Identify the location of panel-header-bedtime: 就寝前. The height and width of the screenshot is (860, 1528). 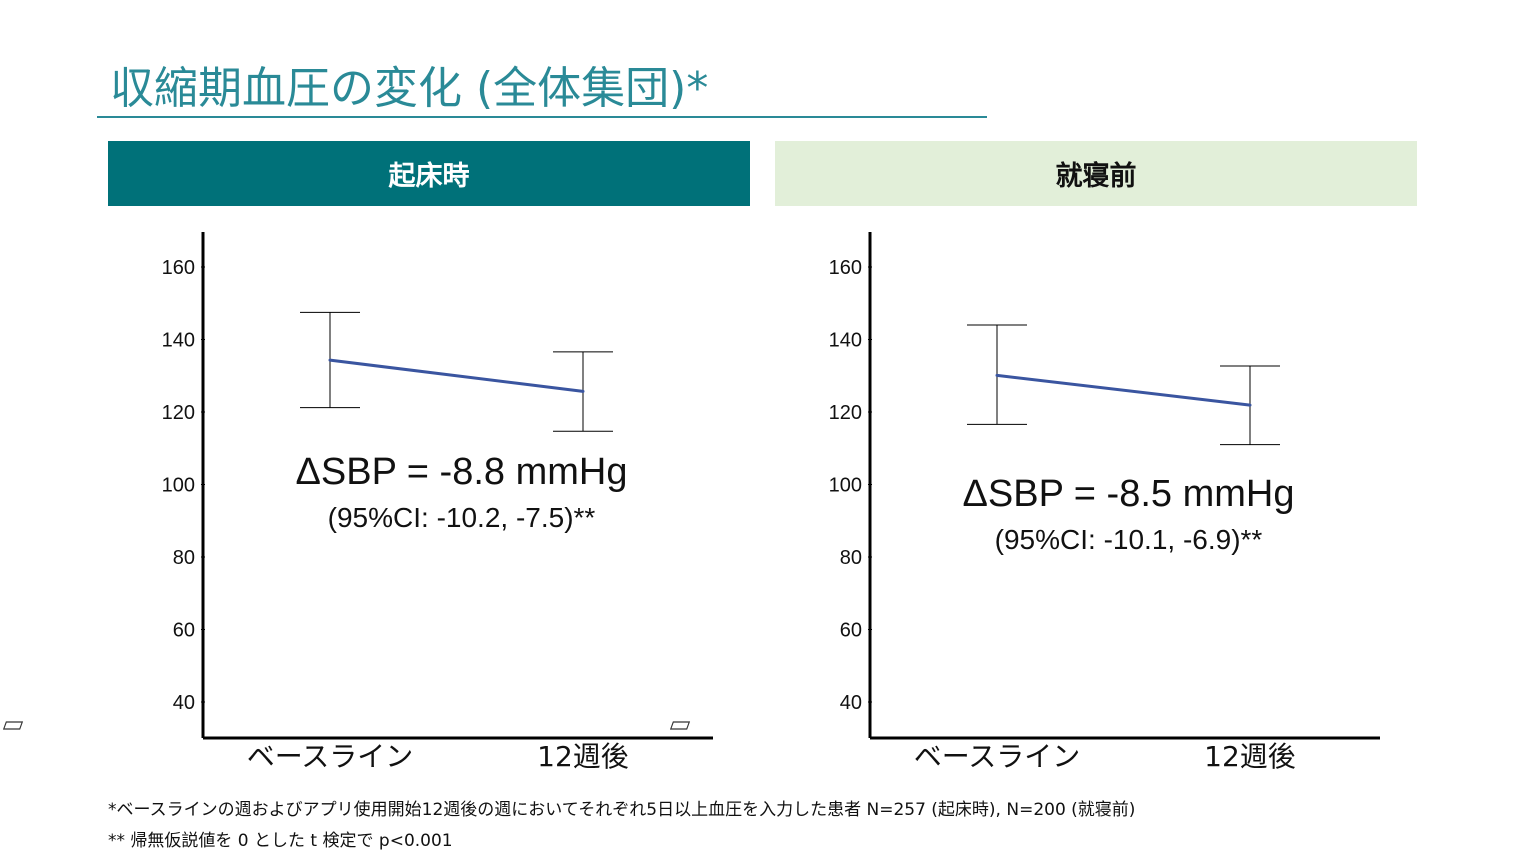
(1096, 173).